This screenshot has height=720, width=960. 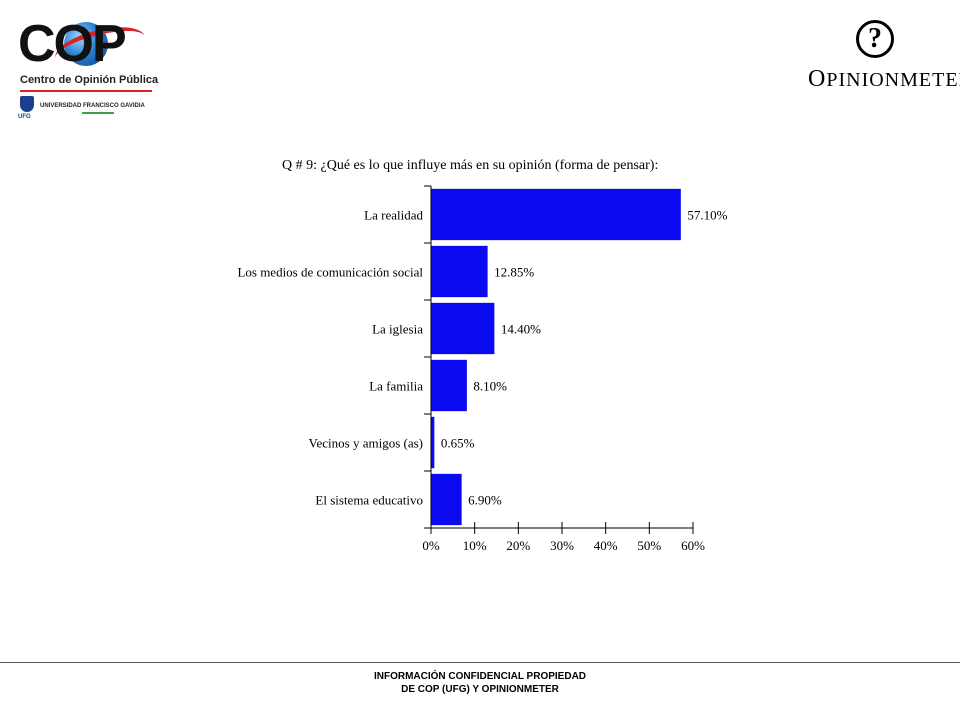 What do you see at coordinates (92, 106) in the screenshot?
I see `ufg-name: UNIVERSIDAD FRANCISCO GAVIDIA` at bounding box center [92, 106].